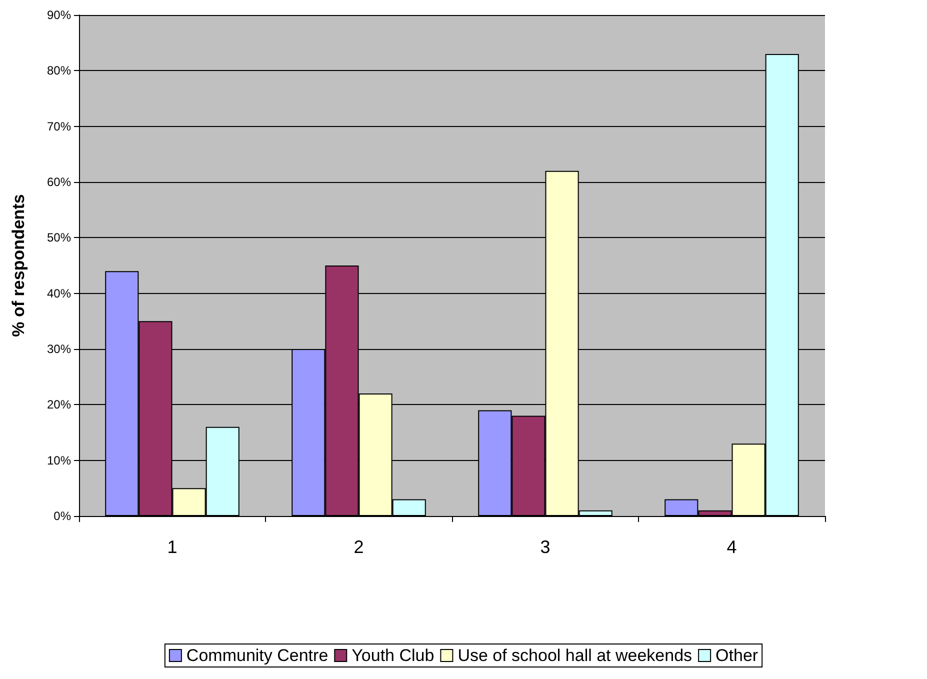  What do you see at coordinates (59, 293) in the screenshot?
I see `y-tick-label: 40%` at bounding box center [59, 293].